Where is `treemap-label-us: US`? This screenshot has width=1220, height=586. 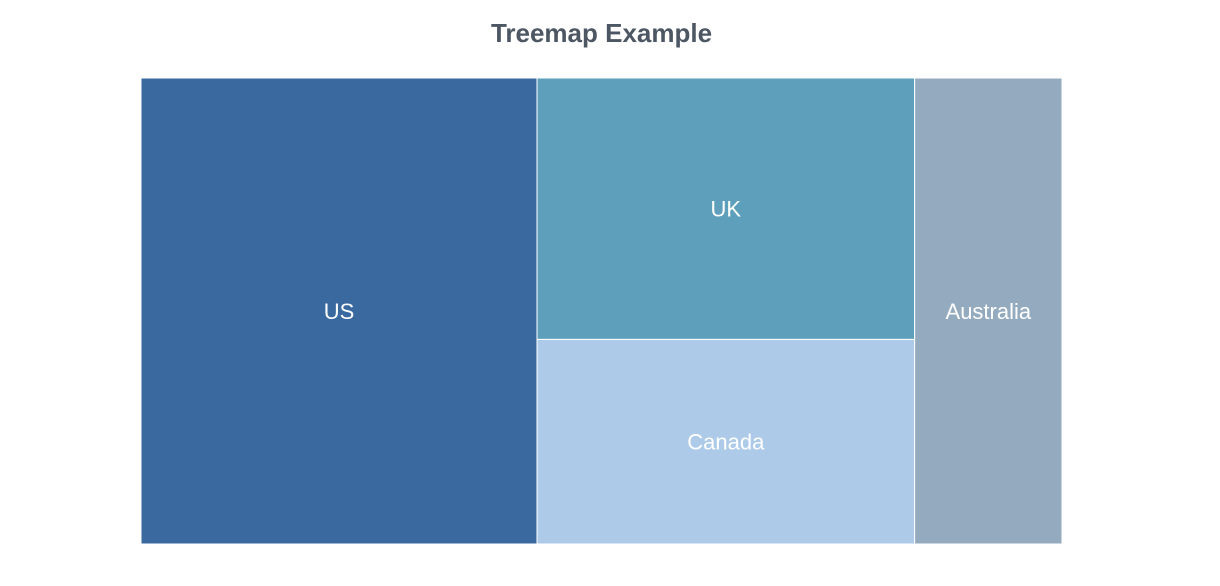 treemap-label-us: US is located at coordinates (339, 311).